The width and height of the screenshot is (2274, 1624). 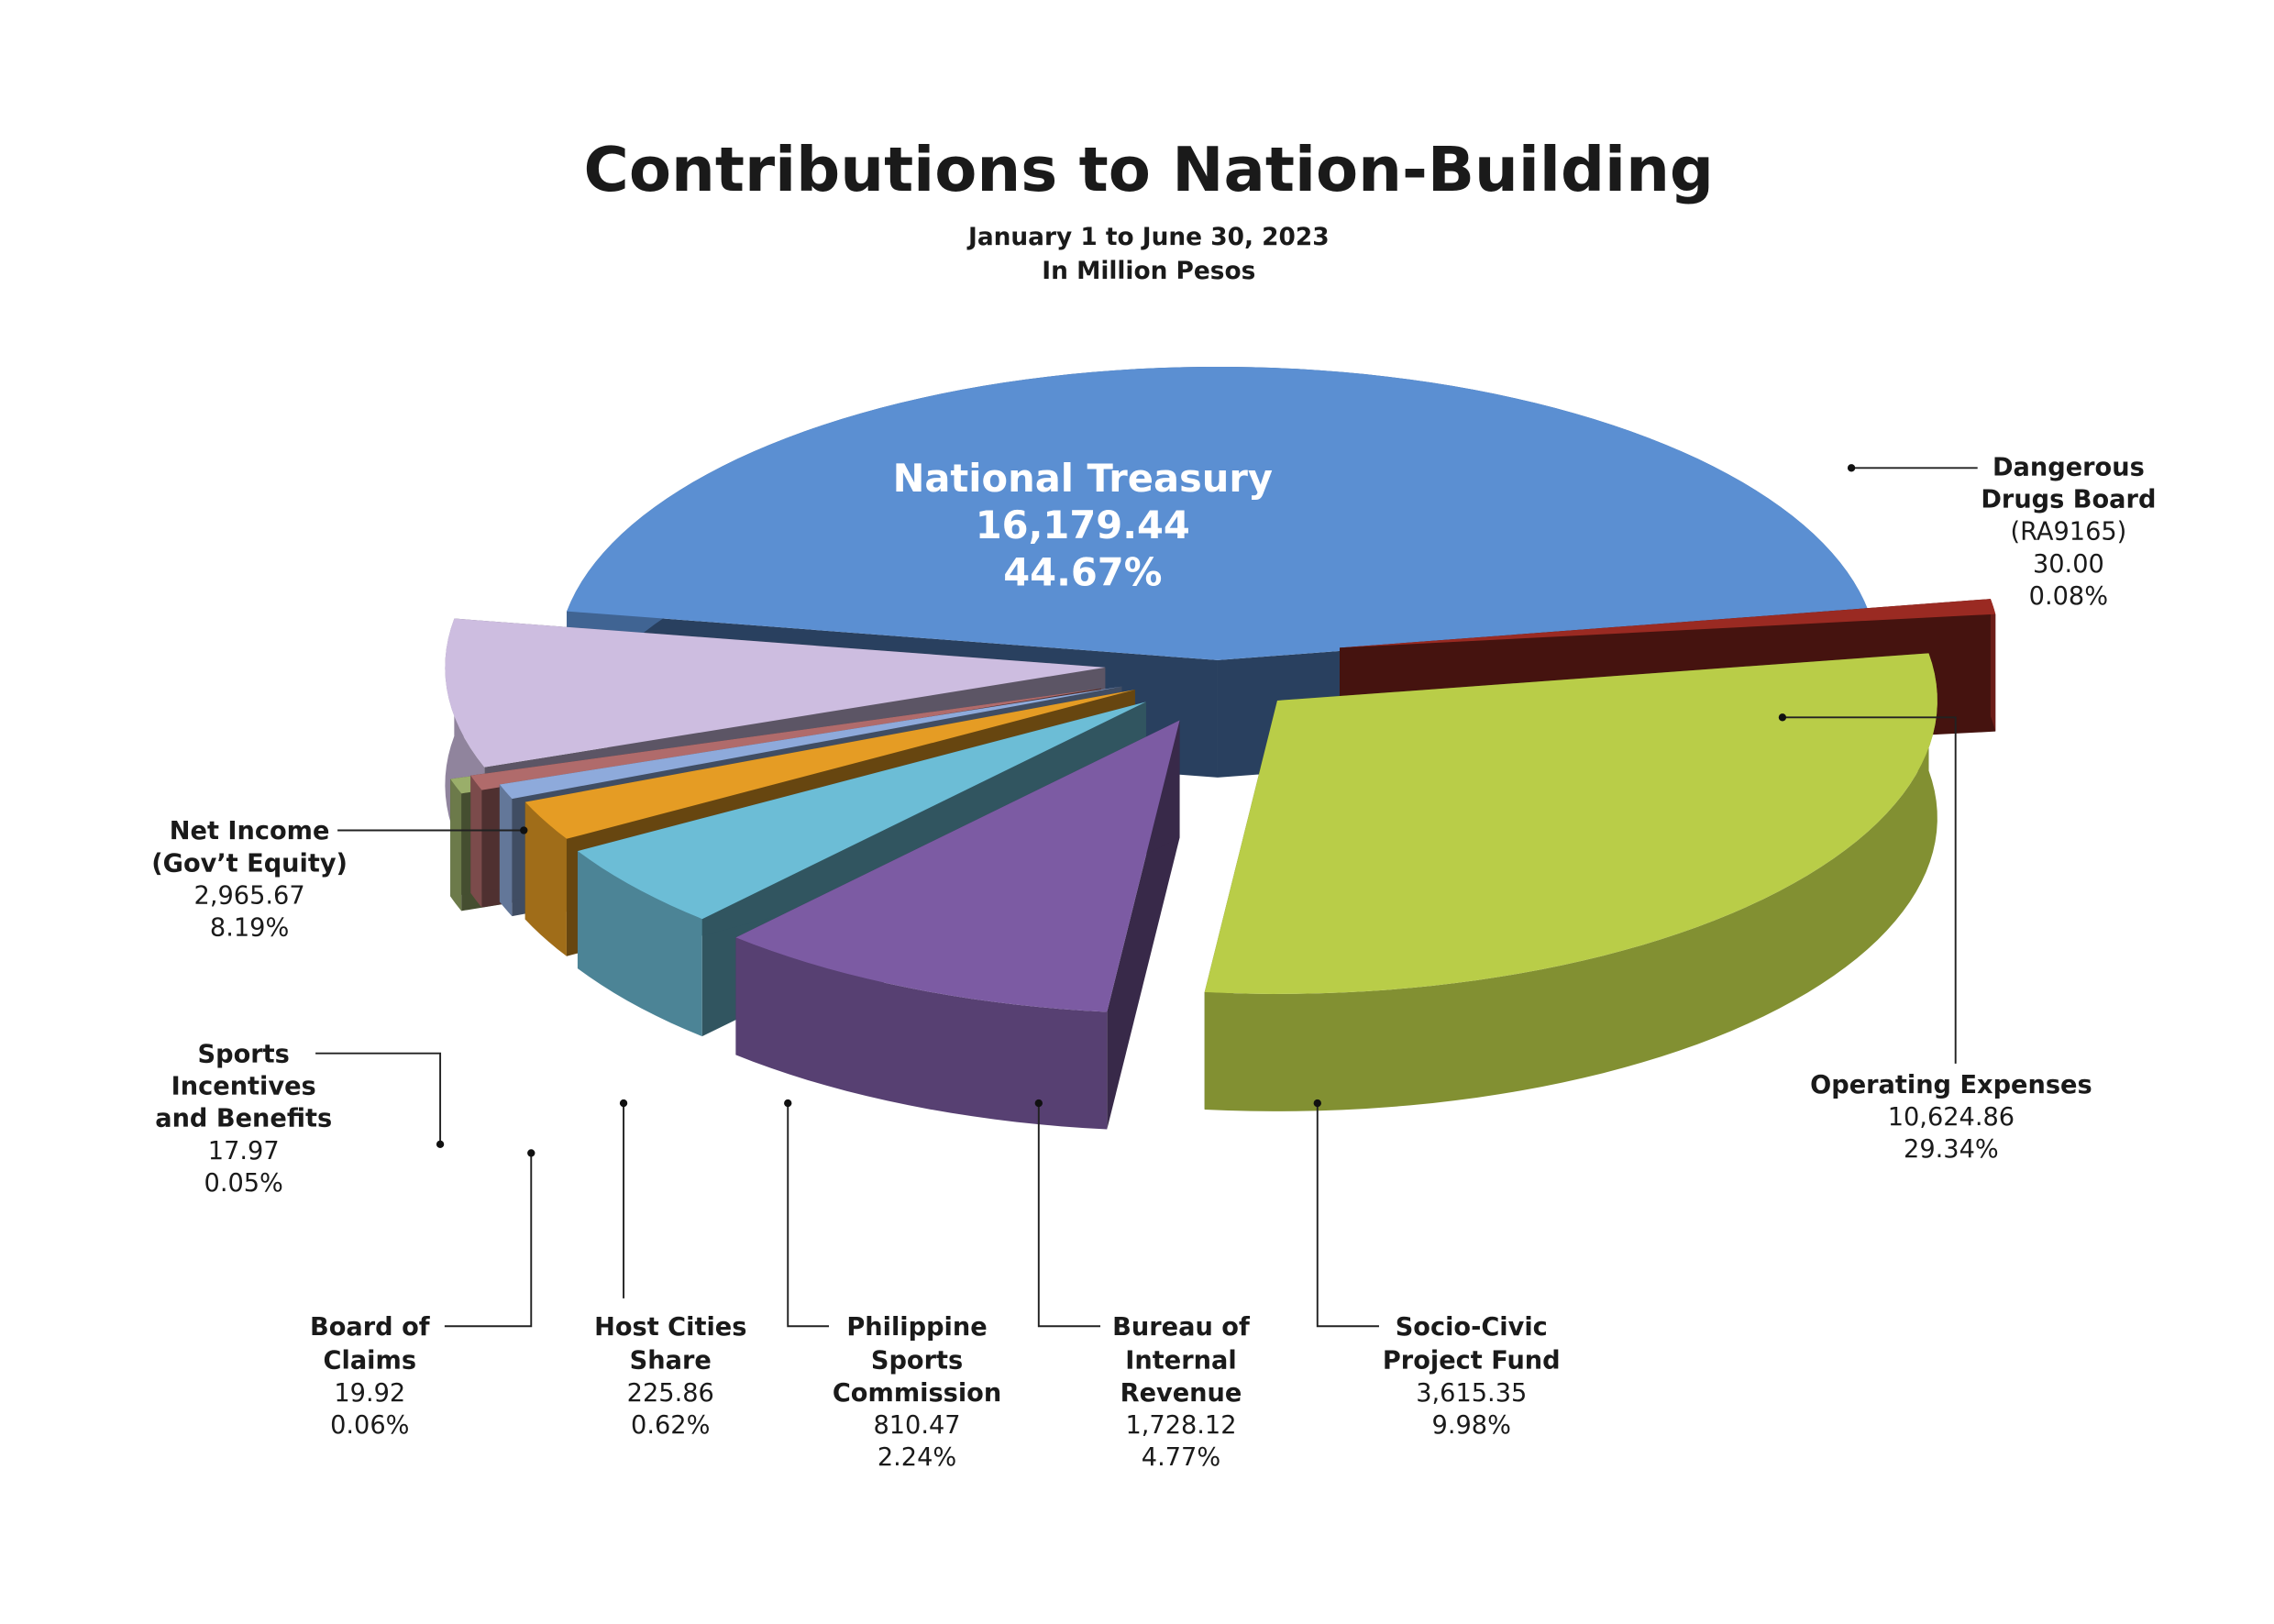 What do you see at coordinates (369, 1393) in the screenshot?
I see `label-value: 19.92` at bounding box center [369, 1393].